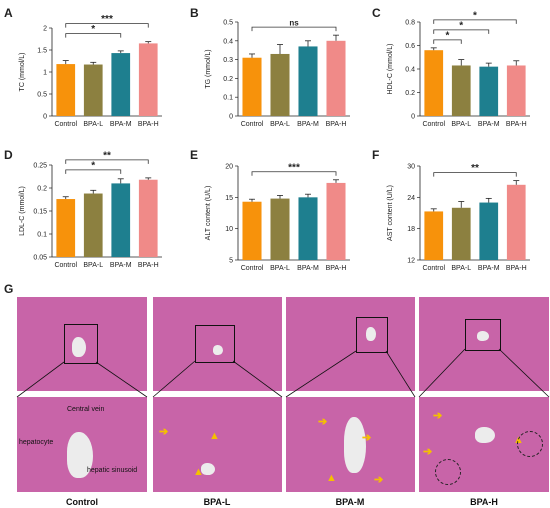 The width and height of the screenshot is (550, 508). What do you see at coordinates (411, 198) in the screenshot?
I see `y-tick-label: 24` at bounding box center [411, 198].